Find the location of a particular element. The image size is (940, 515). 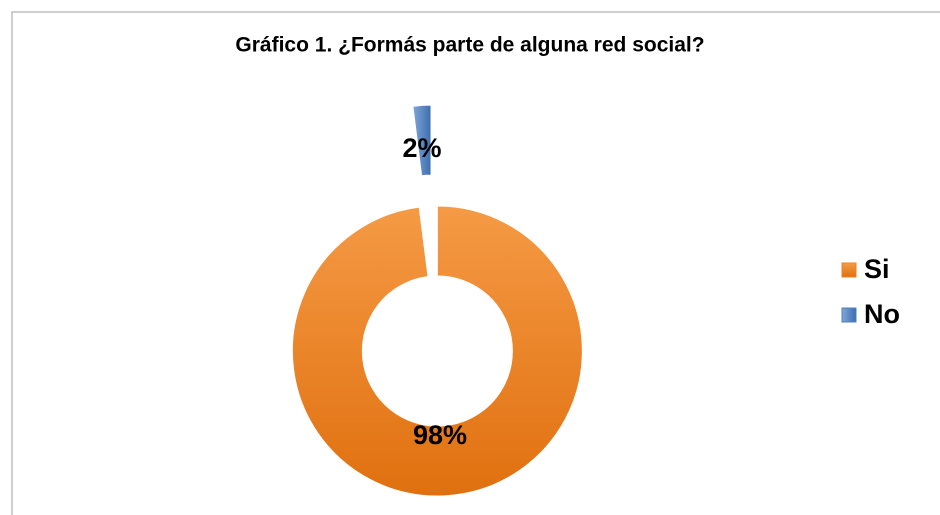

legend-label: Si is located at coordinates (877, 269).